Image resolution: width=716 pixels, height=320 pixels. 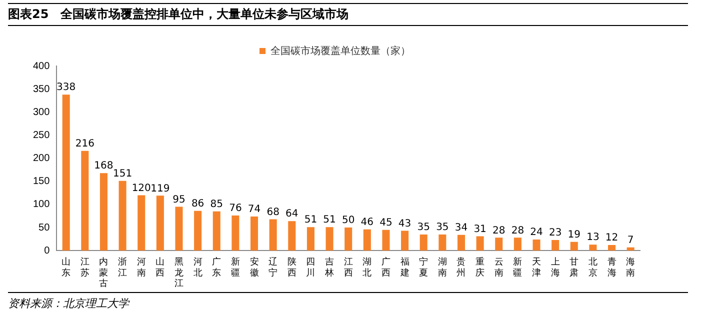 What do you see at coordinates (47, 250) in the screenshot?
I see `y-tick-label: 0` at bounding box center [47, 250].